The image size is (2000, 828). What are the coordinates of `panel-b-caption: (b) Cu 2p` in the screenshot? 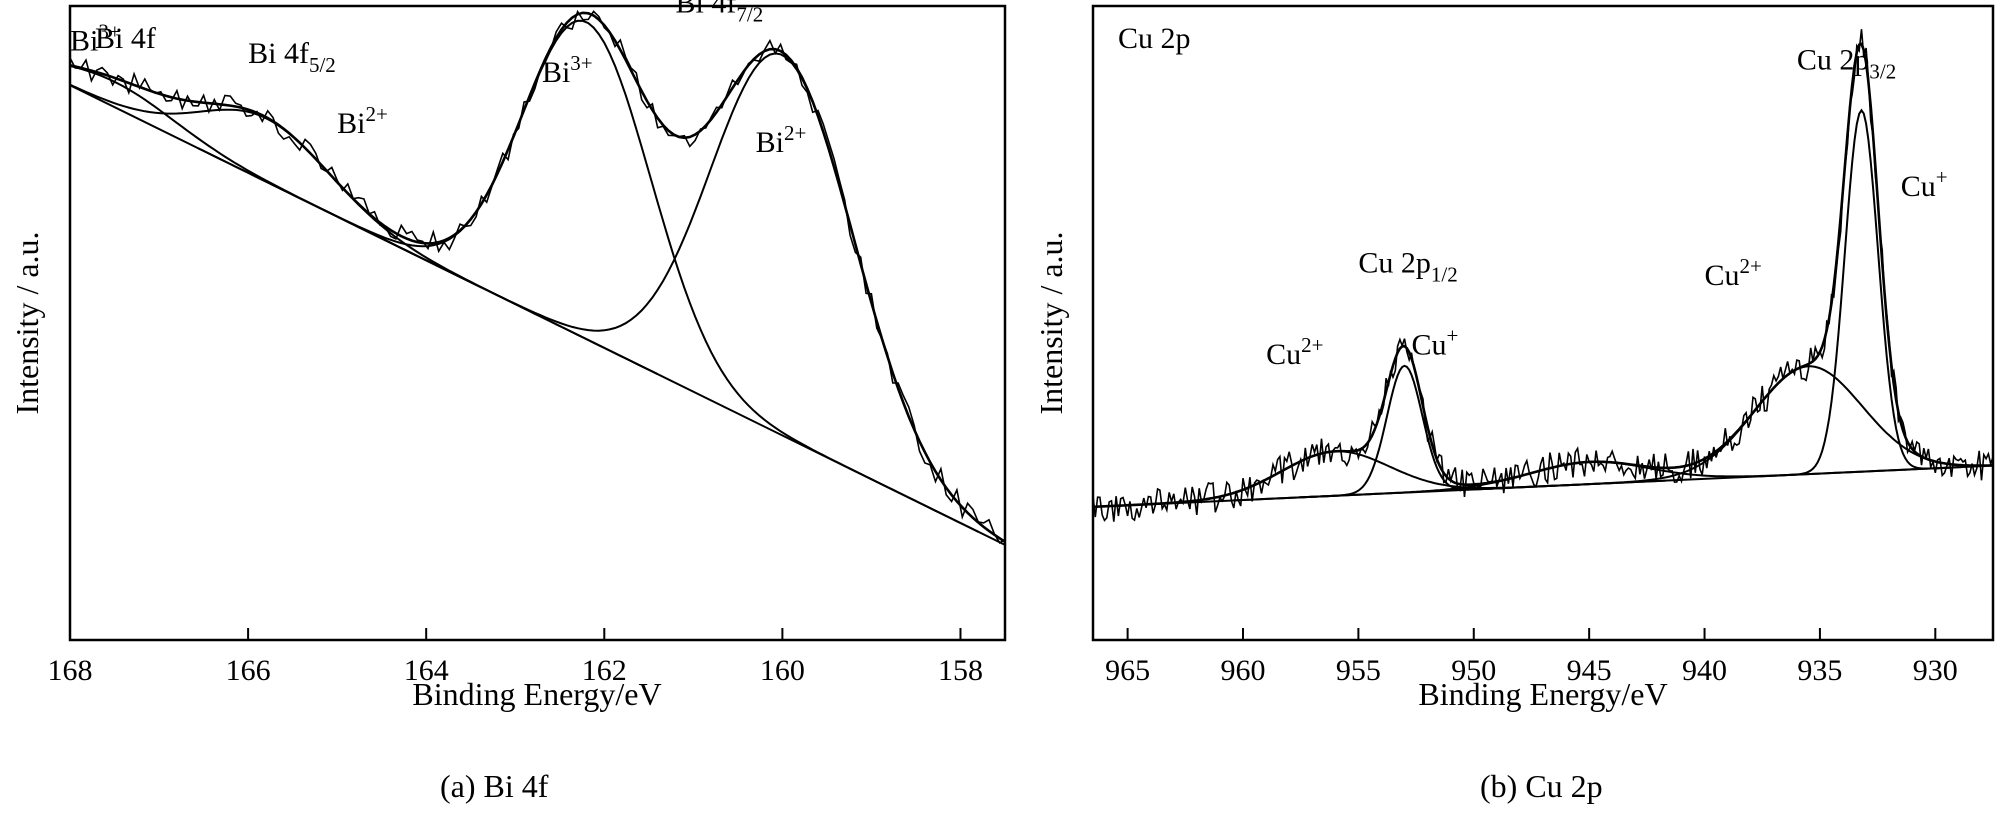 It's located at (1541, 786).